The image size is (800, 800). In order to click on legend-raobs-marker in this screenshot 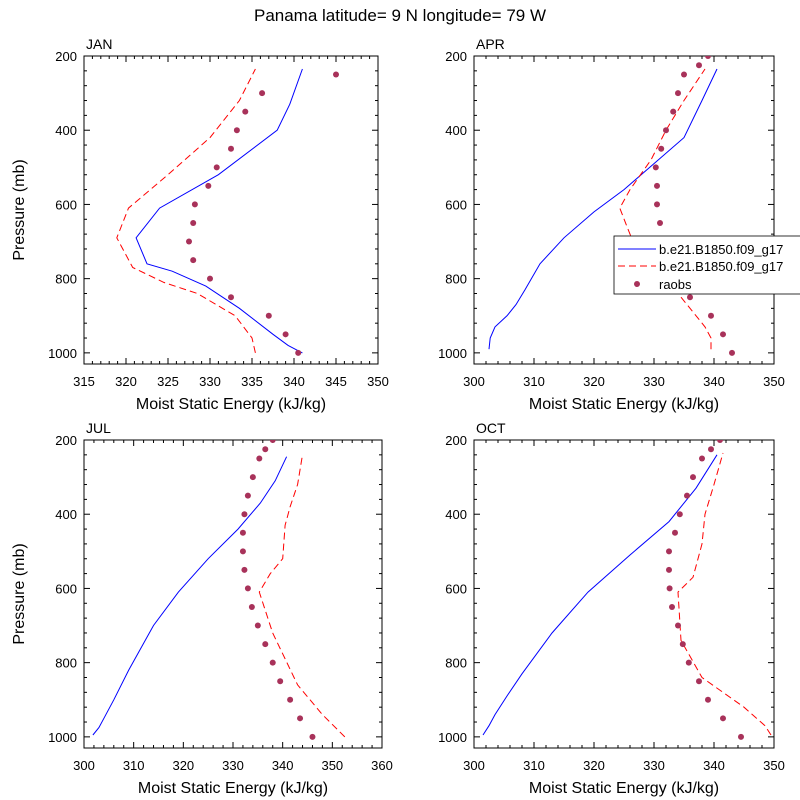, I will do `click(637, 284)`.